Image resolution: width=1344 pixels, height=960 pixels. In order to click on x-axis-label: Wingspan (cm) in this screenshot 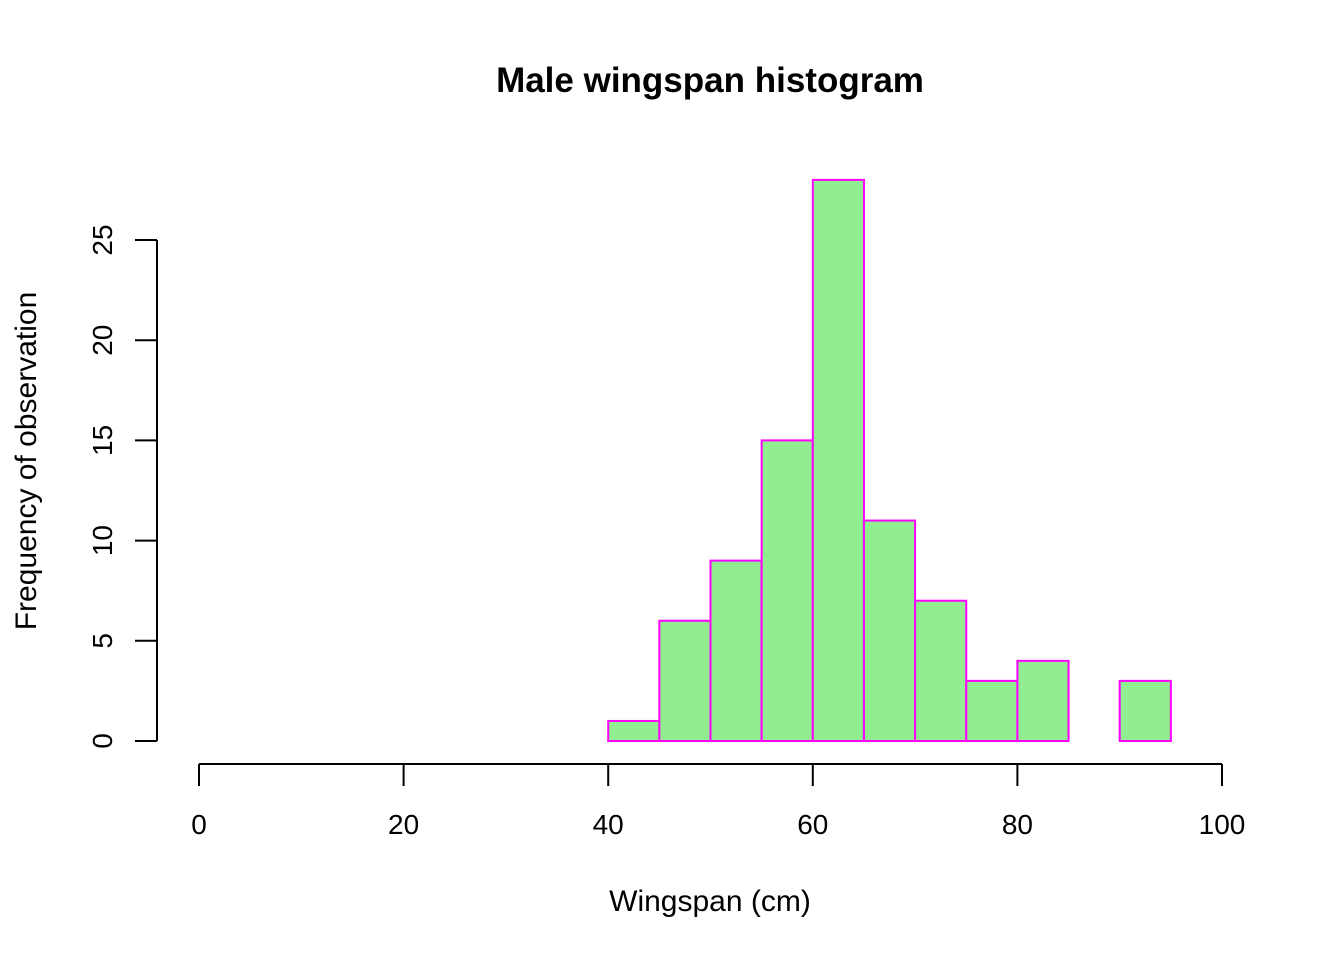, I will do `click(710, 901)`.